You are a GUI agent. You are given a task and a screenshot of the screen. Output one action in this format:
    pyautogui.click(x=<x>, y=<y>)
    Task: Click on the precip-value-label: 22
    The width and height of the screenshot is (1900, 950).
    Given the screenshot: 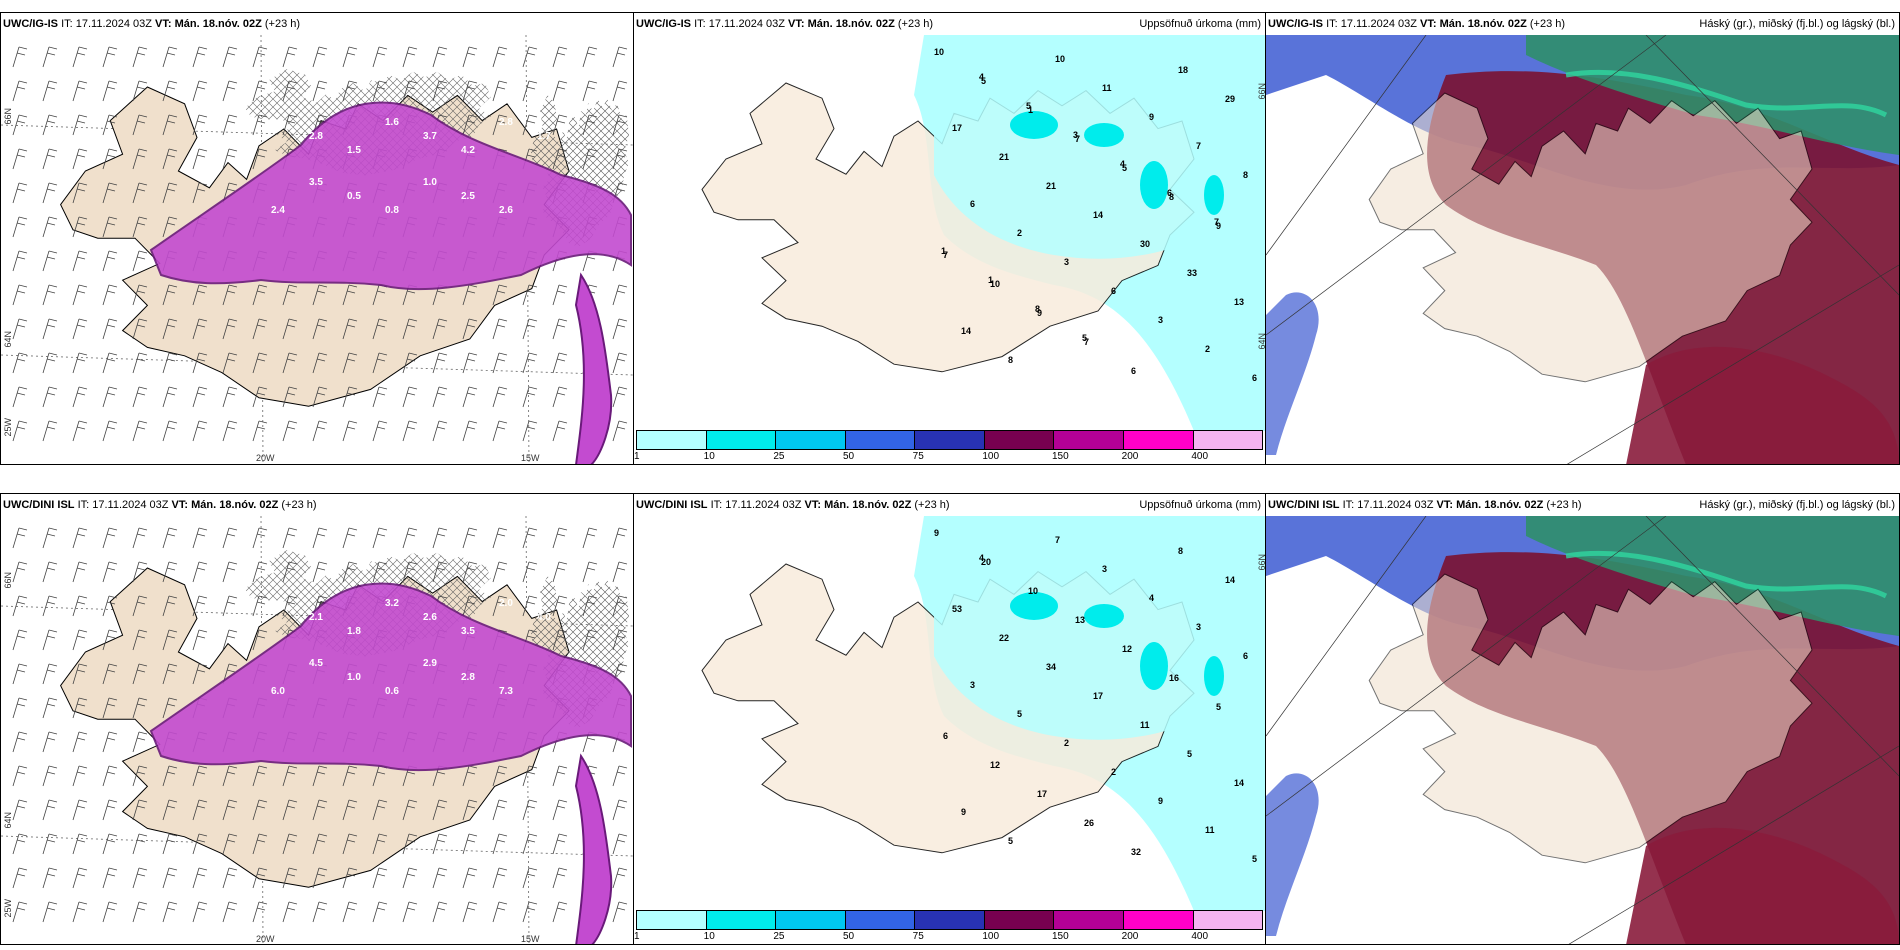 What is the action you would take?
    pyautogui.click(x=1004, y=638)
    